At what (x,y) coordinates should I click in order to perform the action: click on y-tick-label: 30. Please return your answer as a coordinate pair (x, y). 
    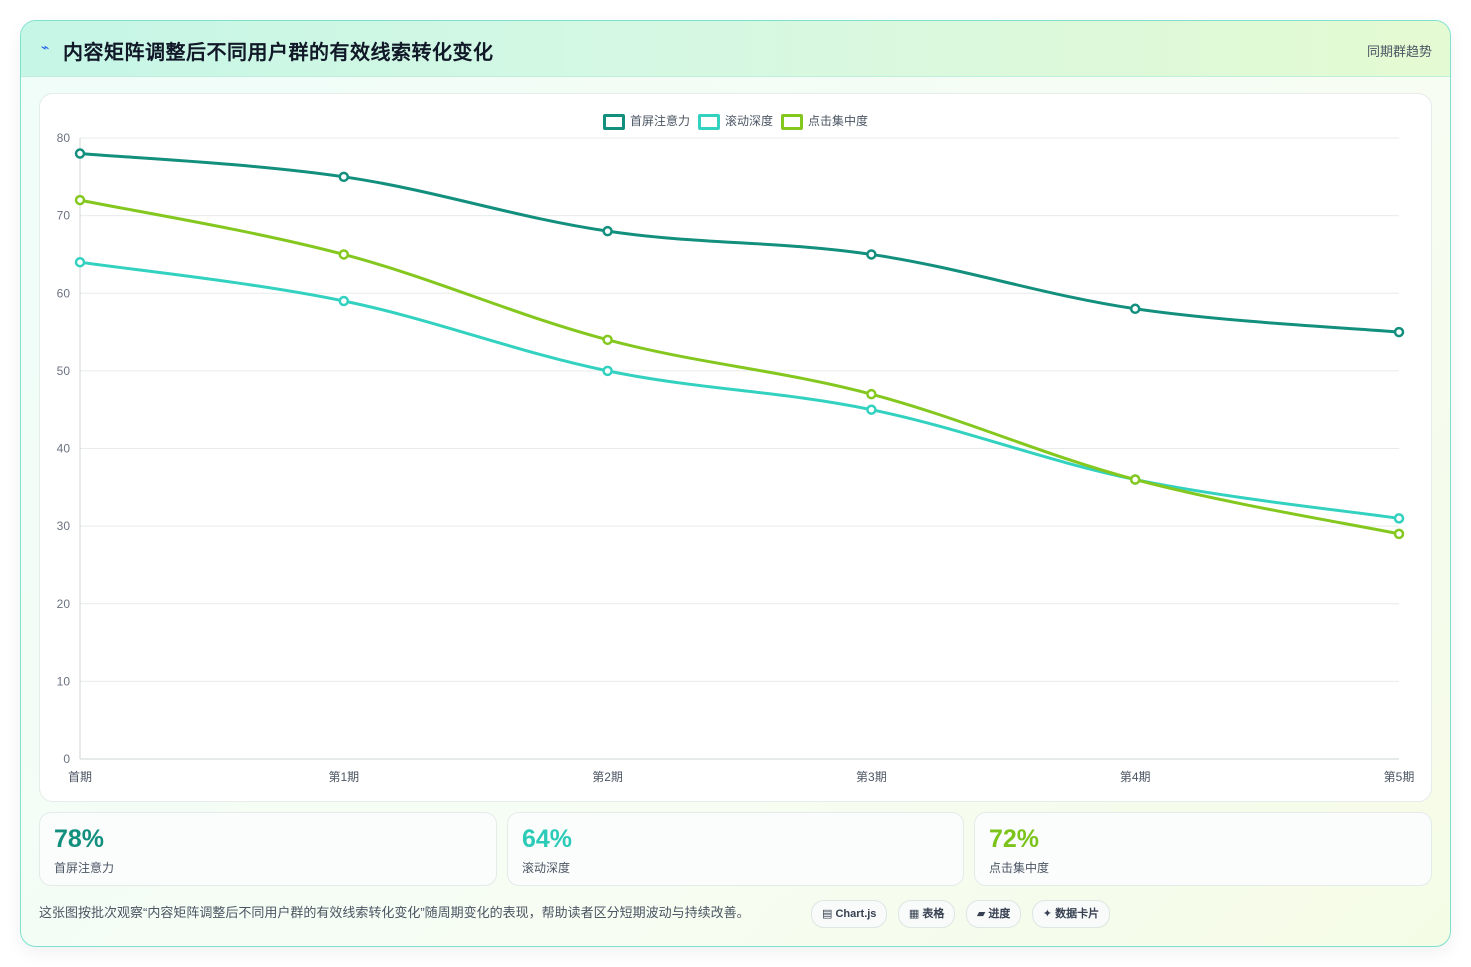
    Looking at the image, I should click on (64, 526).